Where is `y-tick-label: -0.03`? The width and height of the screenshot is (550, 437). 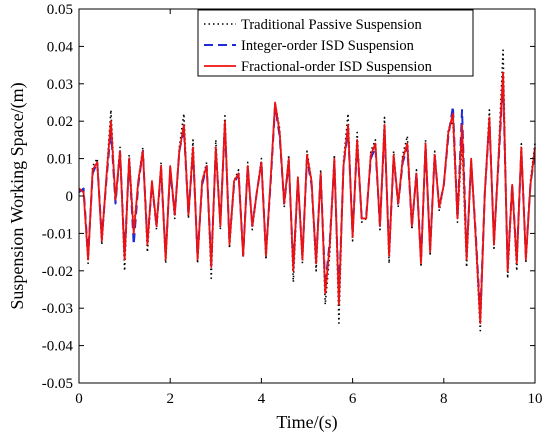
y-tick-label: -0.03 is located at coordinates (57, 309).